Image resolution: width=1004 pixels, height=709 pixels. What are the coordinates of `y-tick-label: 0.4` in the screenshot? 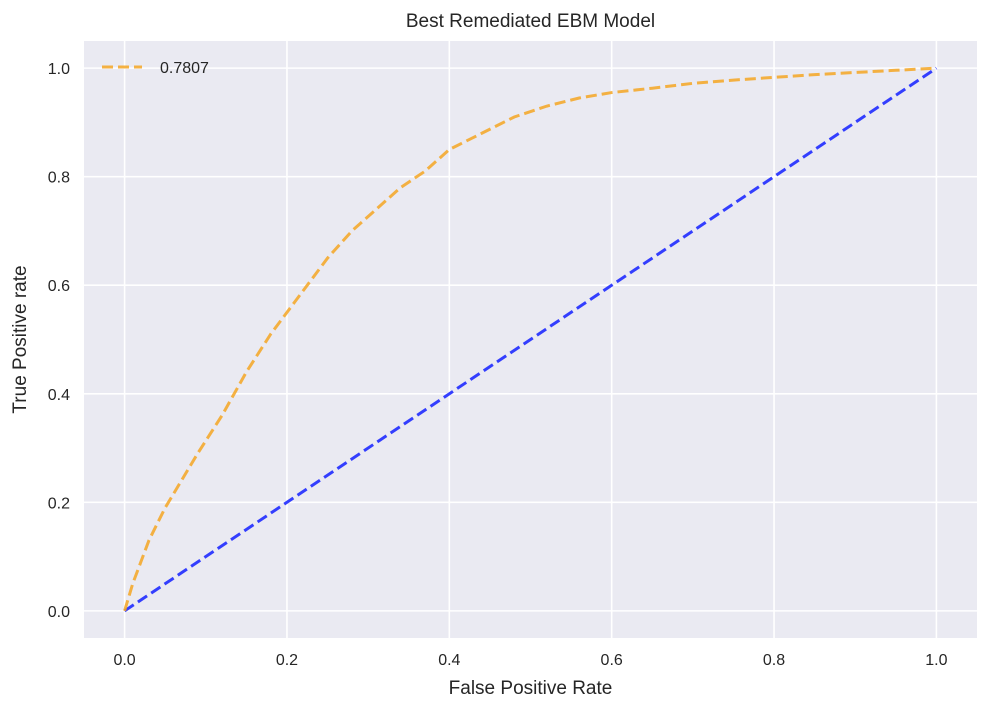 It's located at (59, 395).